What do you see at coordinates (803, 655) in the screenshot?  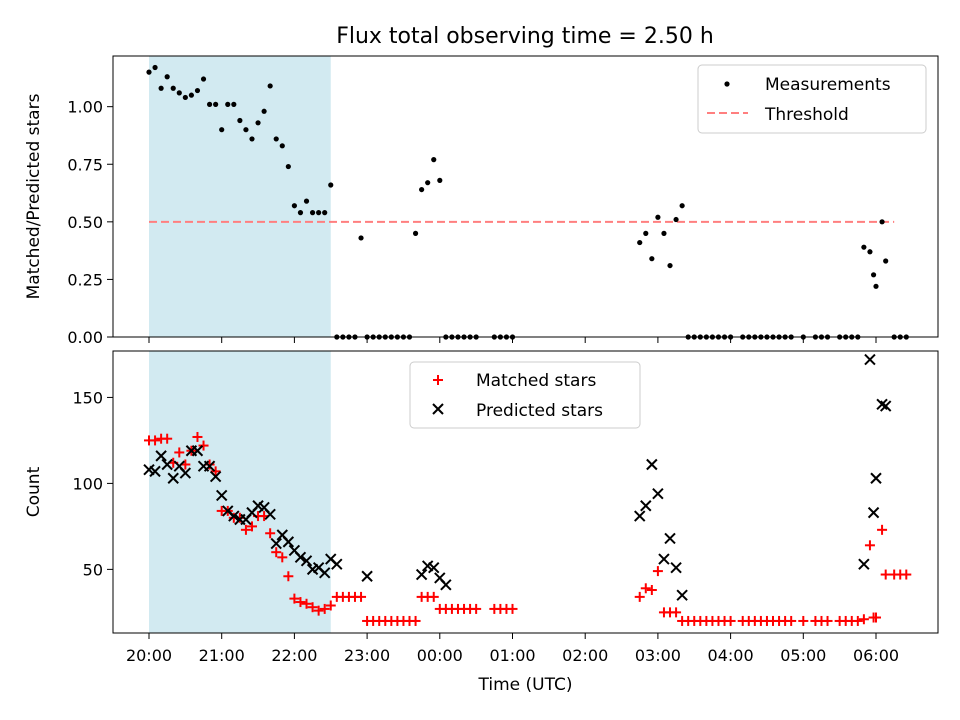 I see `x-tick-label: 05:00` at bounding box center [803, 655].